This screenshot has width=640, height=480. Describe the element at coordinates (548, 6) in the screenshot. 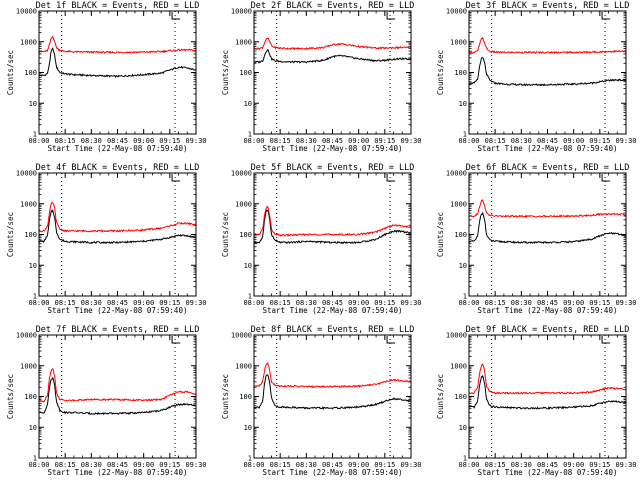

I see `chart-title: Det 3f BLACK = Events, RED = LLD` at that location.